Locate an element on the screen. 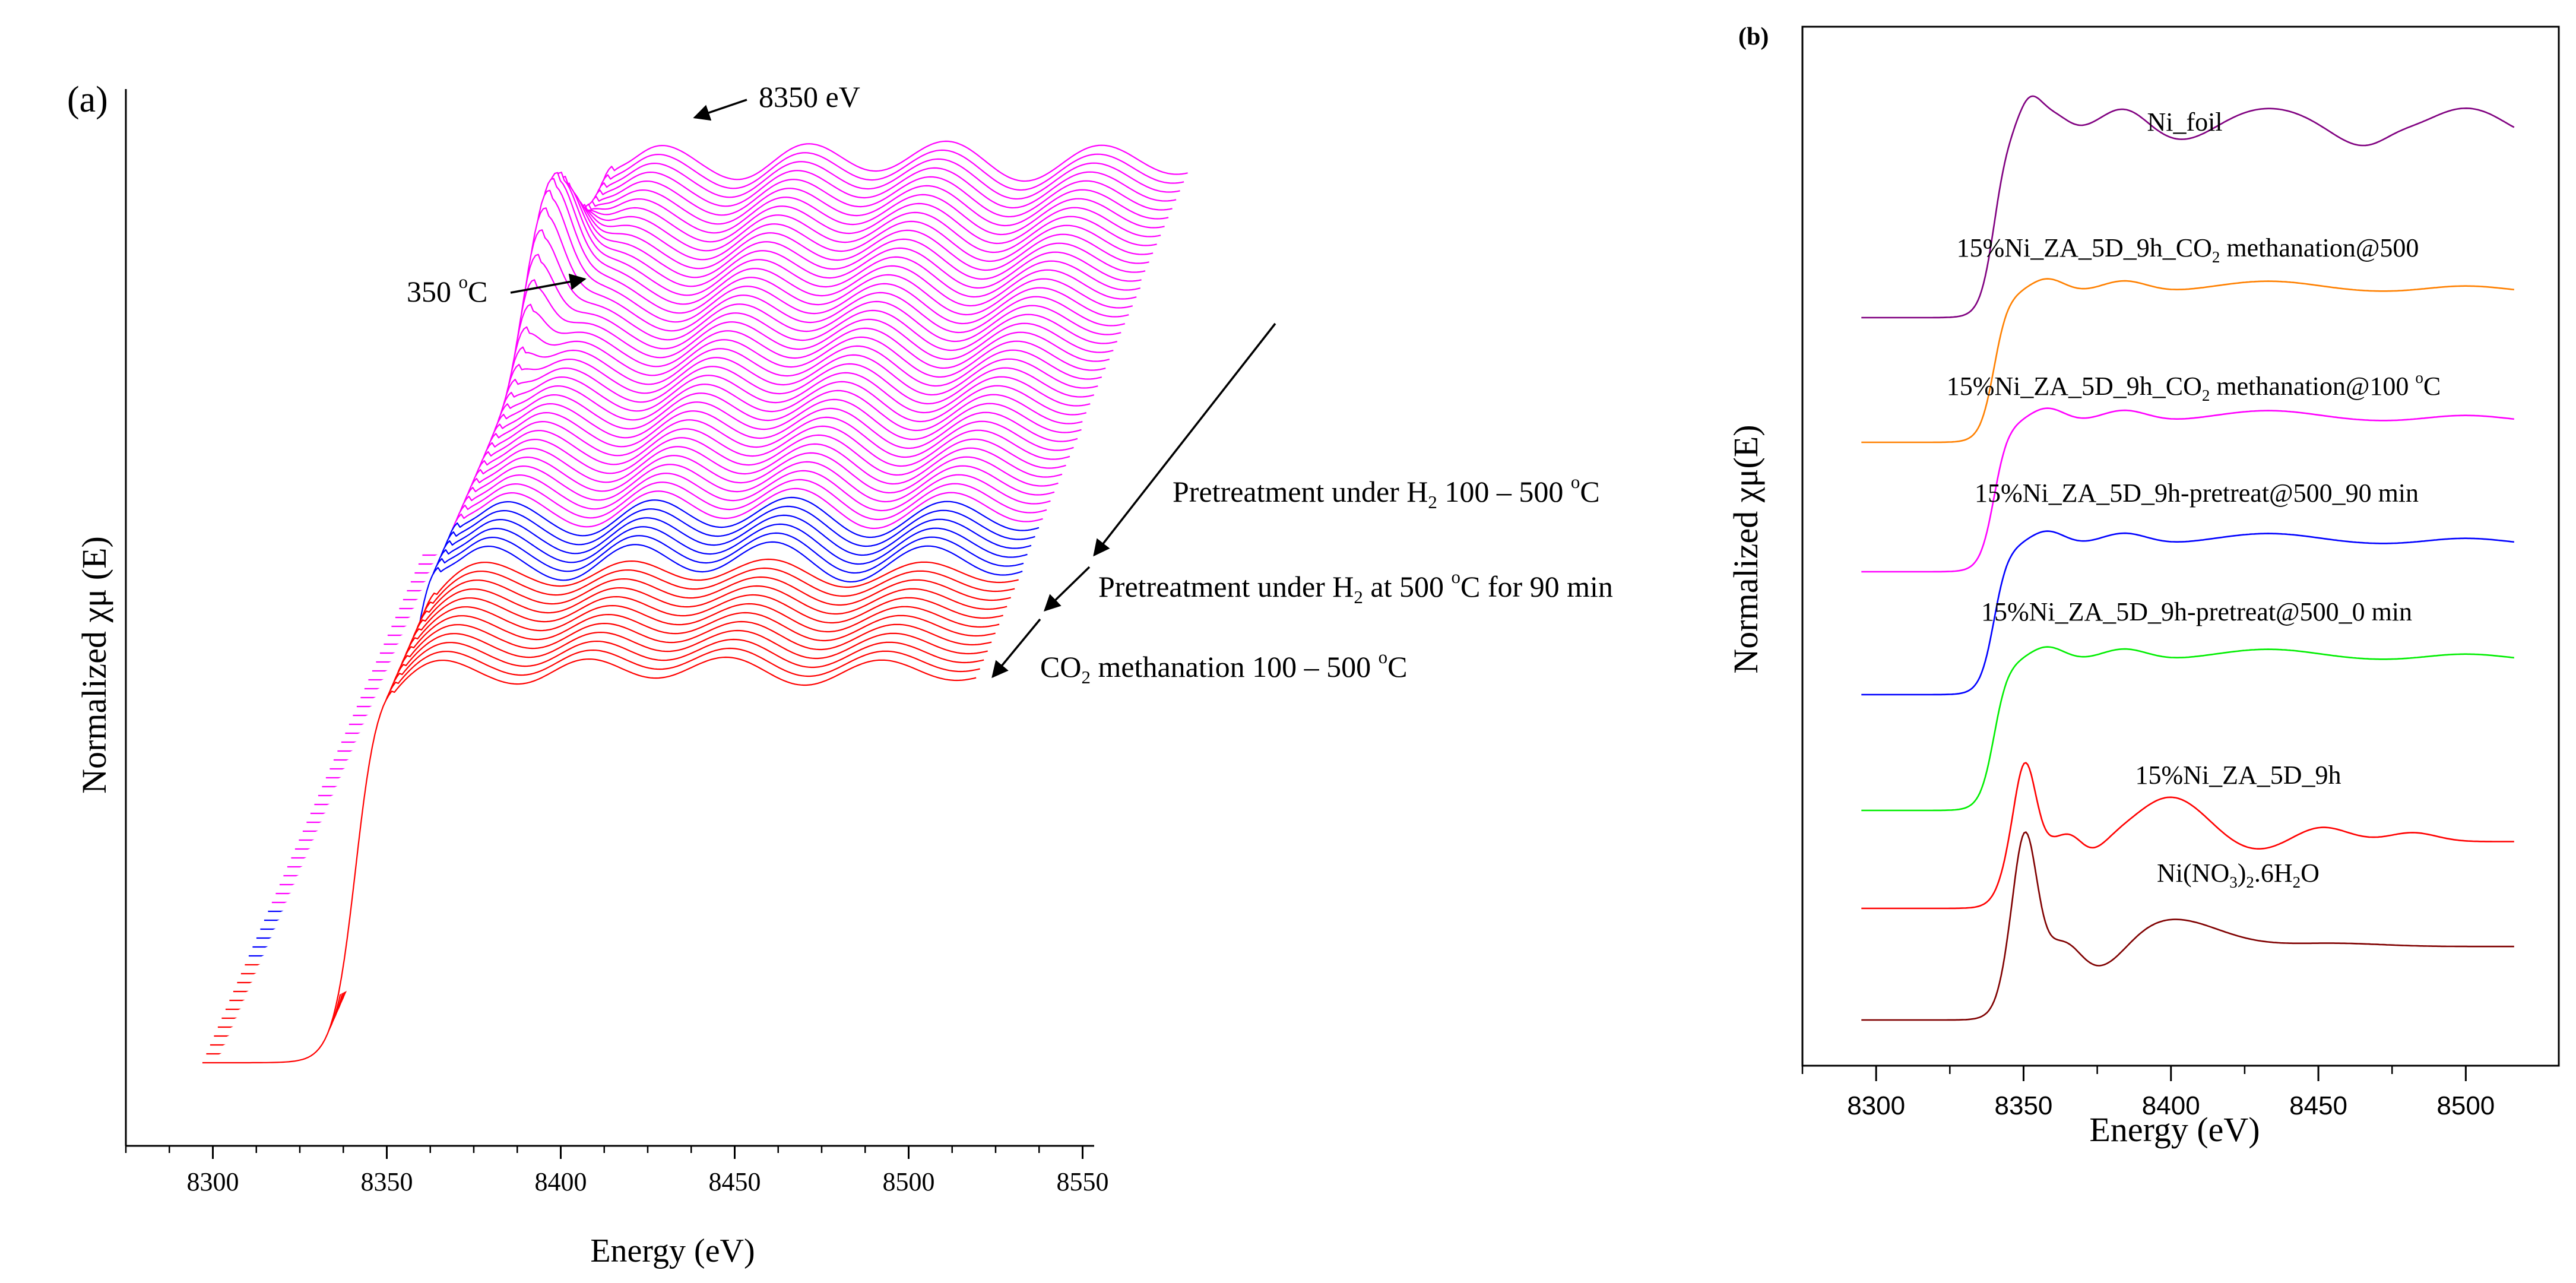 Image resolution: width=2576 pixels, height=1283 pixels. panel-b-label-pretreat-500-0min: 15%Ni_ZA_5D_9h-pretreat@500_0 min is located at coordinates (2196, 611).